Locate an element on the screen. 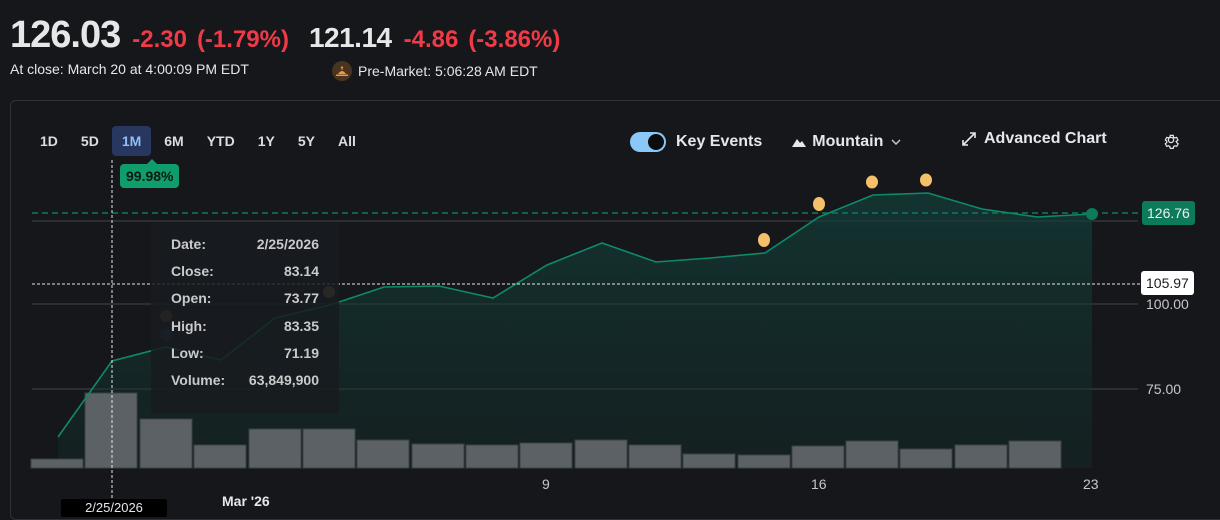 Image resolution: width=1220 pixels, height=520 pixels. tooltip-row: Open: 73.77 is located at coordinates (245, 303).